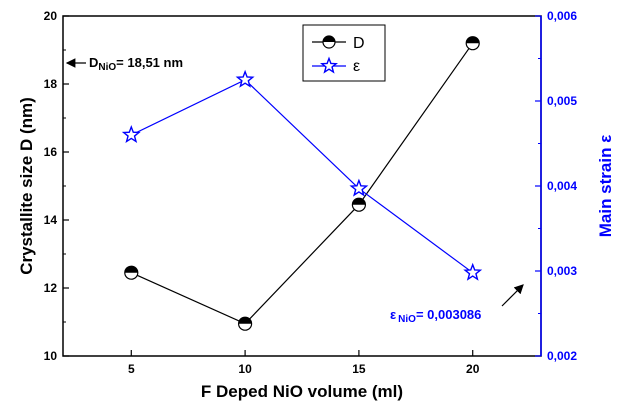 Image resolution: width=622 pixels, height=405 pixels. I want to click on y-left-tick-label: 18, so click(51, 84).